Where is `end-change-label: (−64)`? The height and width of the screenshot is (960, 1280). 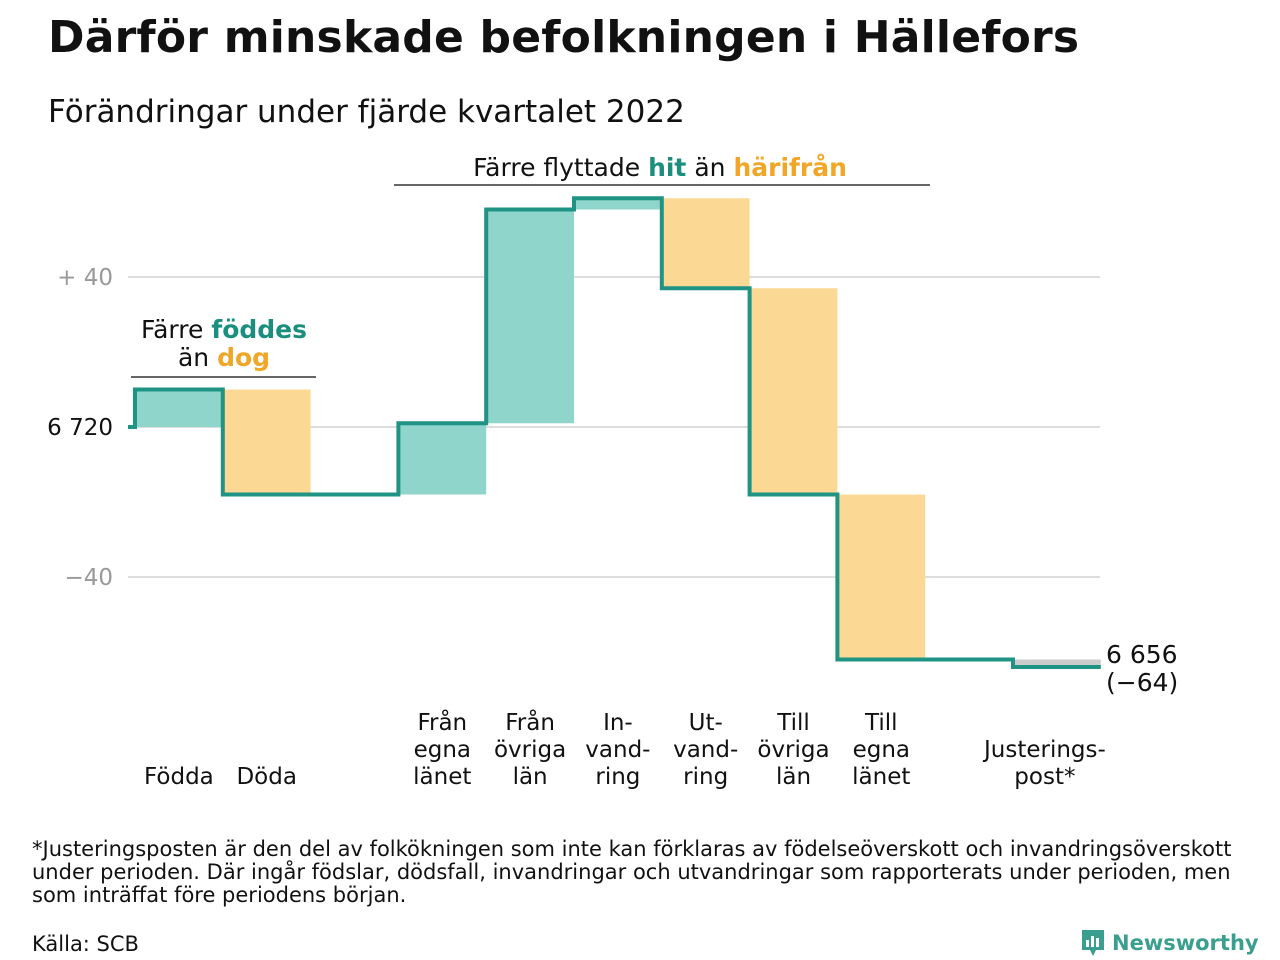
end-change-label: (−64) is located at coordinates (1142, 682).